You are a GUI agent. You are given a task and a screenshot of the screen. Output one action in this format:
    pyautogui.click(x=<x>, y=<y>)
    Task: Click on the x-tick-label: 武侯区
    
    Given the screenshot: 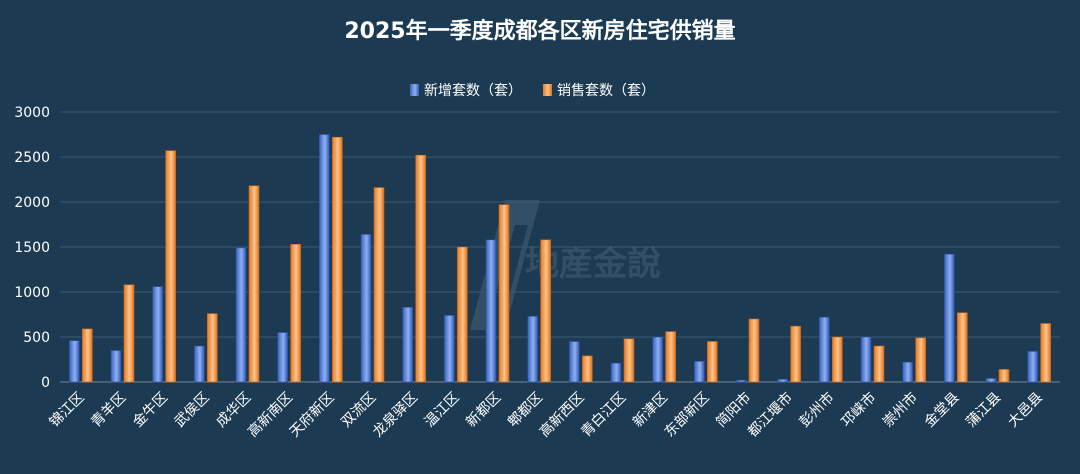 What is the action you would take?
    pyautogui.click(x=192, y=410)
    